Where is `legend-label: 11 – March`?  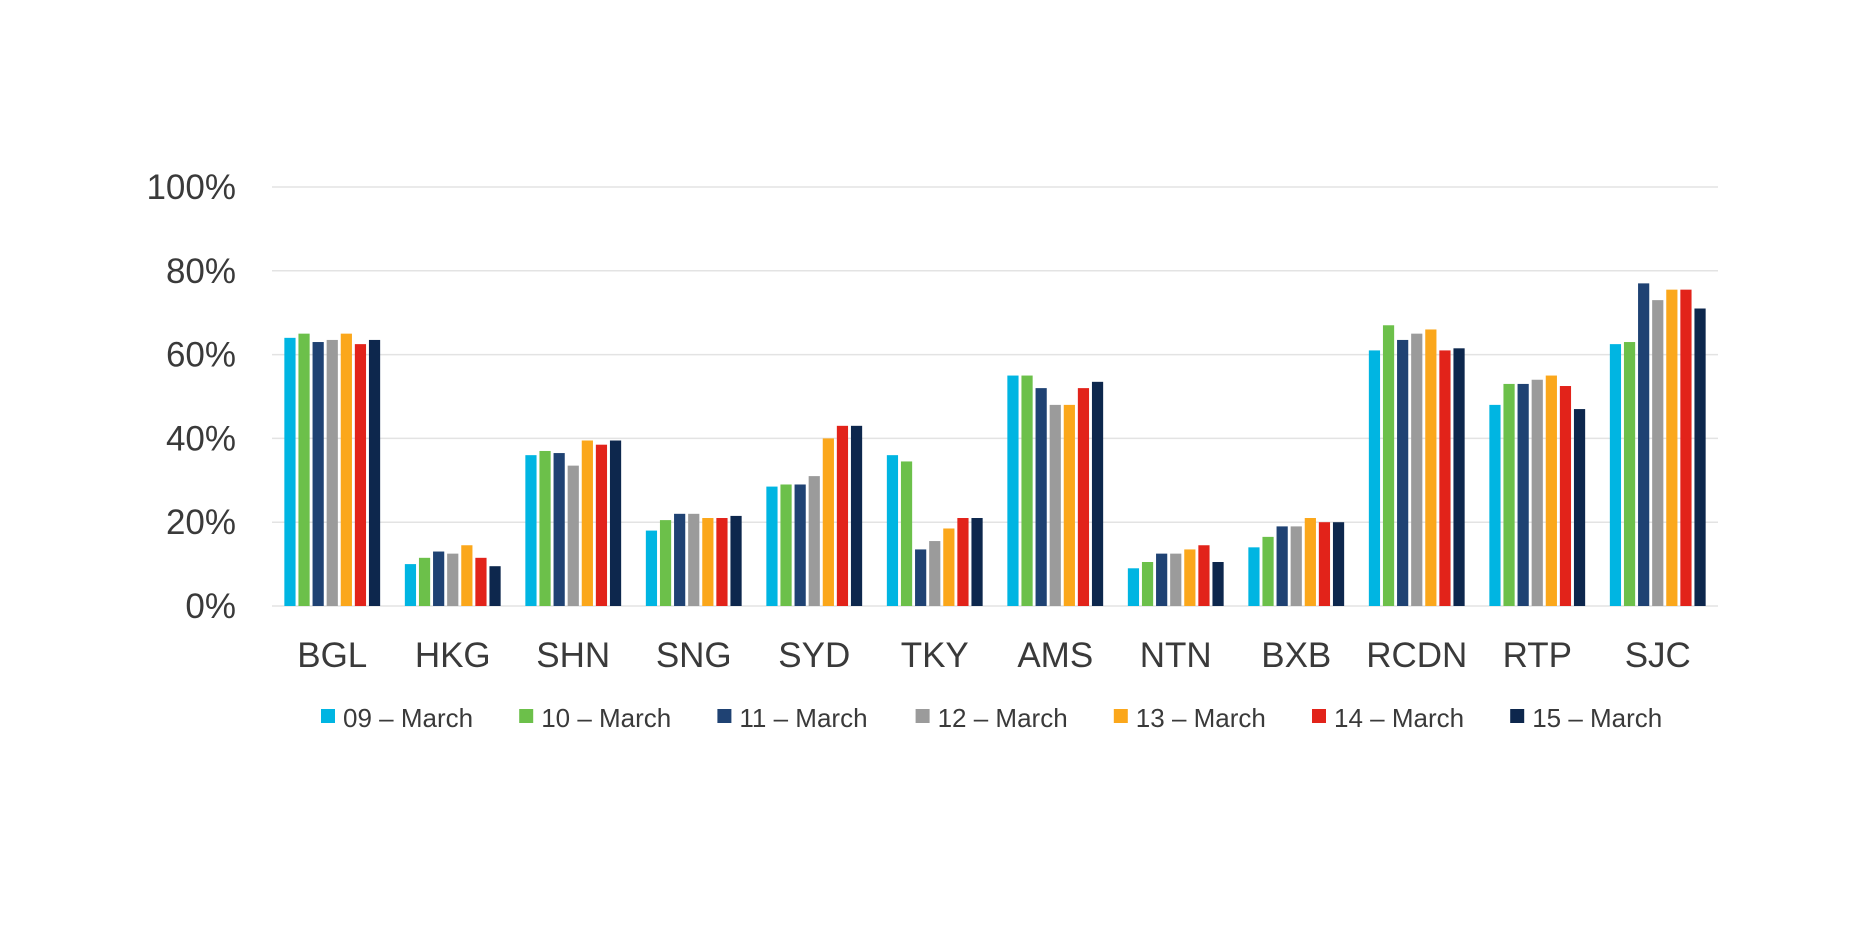 legend-label: 11 – March is located at coordinates (803, 718).